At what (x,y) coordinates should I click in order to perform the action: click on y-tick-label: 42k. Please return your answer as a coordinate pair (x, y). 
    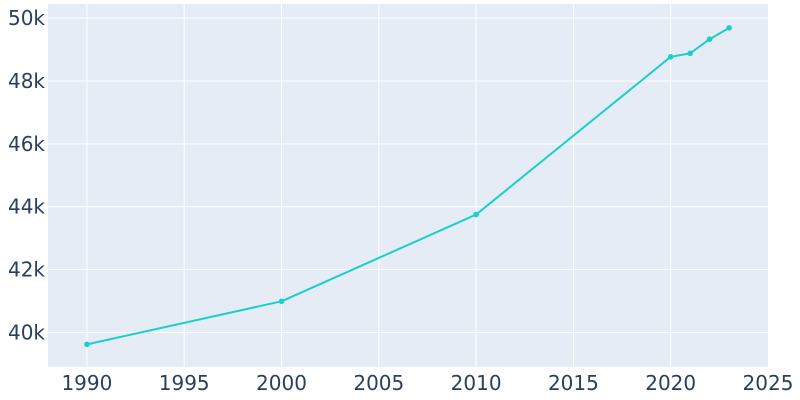
    Looking at the image, I should click on (26, 270).